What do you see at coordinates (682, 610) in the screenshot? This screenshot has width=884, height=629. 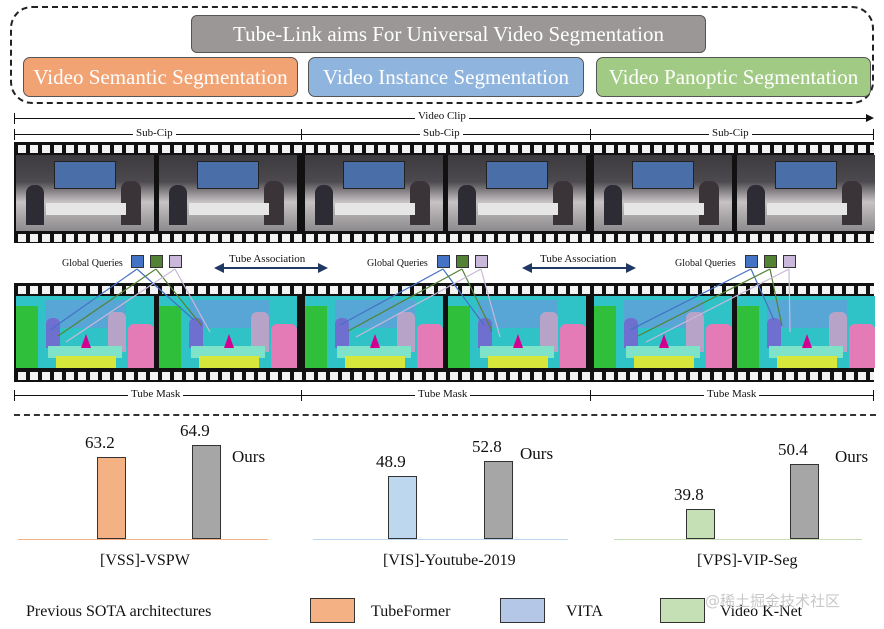 I see `legend-swatch-video-knet` at bounding box center [682, 610].